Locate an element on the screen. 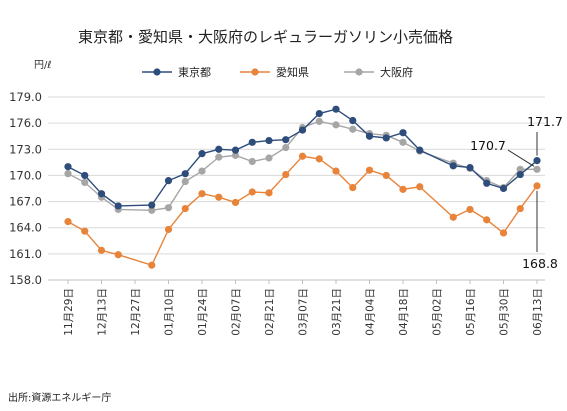 The image size is (567, 411). callouts: 171.7 170.7 168.8 is located at coordinates (516, 192).